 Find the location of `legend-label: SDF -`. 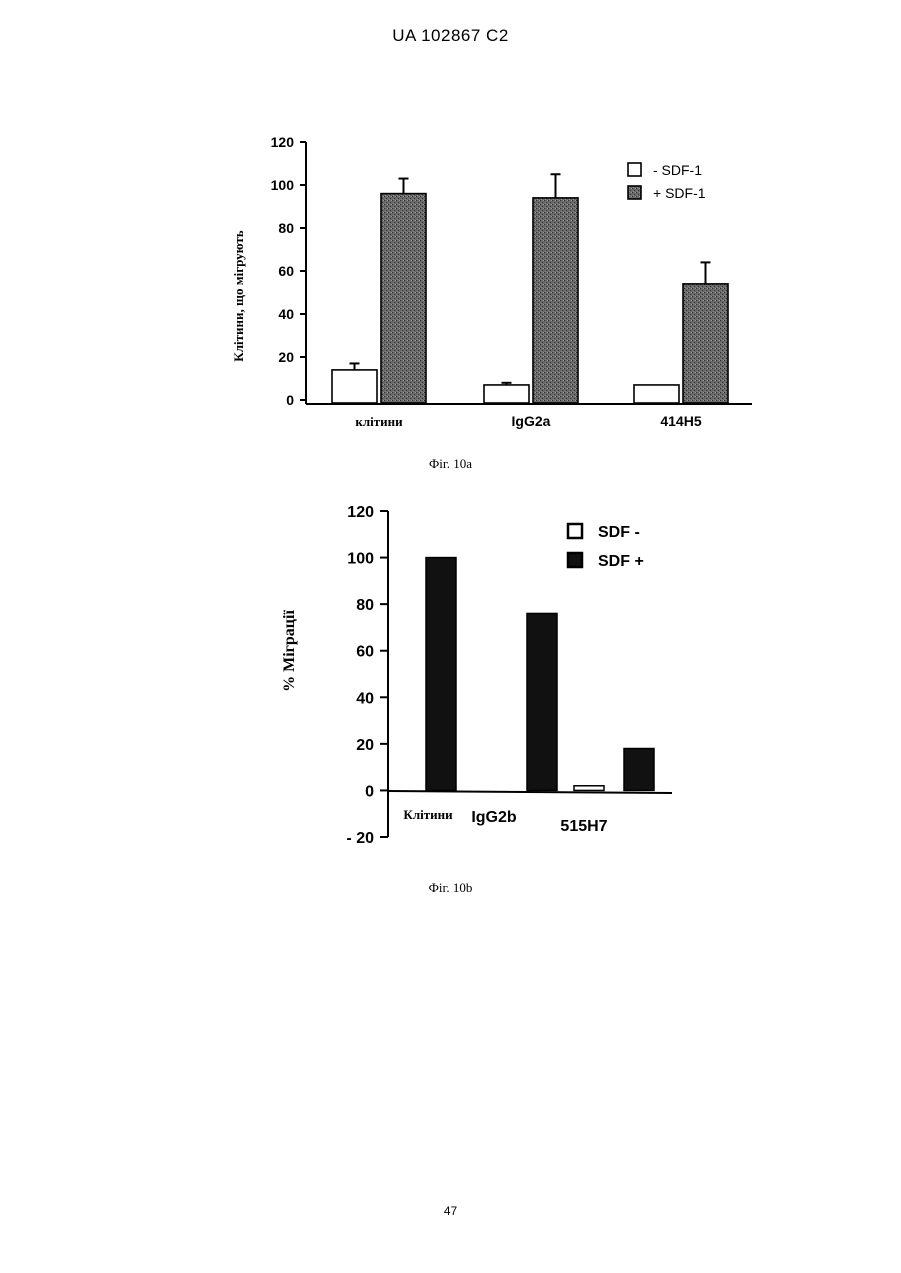

legend-label: SDF - is located at coordinates (619, 532).